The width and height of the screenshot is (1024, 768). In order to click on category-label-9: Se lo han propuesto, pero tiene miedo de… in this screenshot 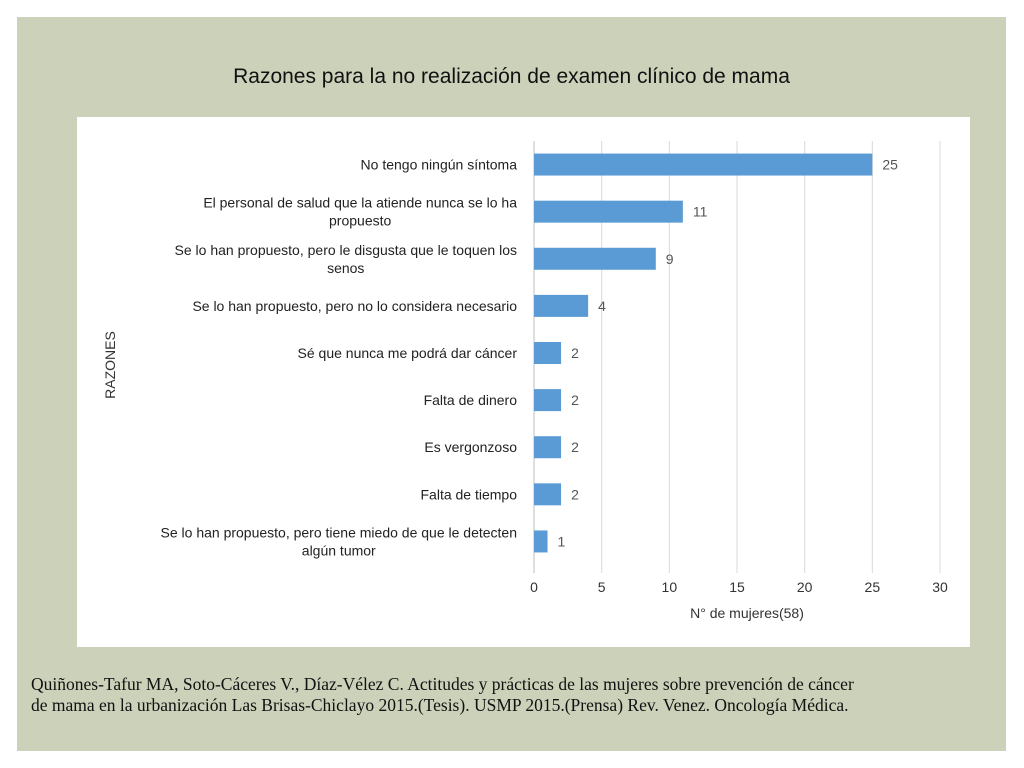, I will do `click(339, 541)`.